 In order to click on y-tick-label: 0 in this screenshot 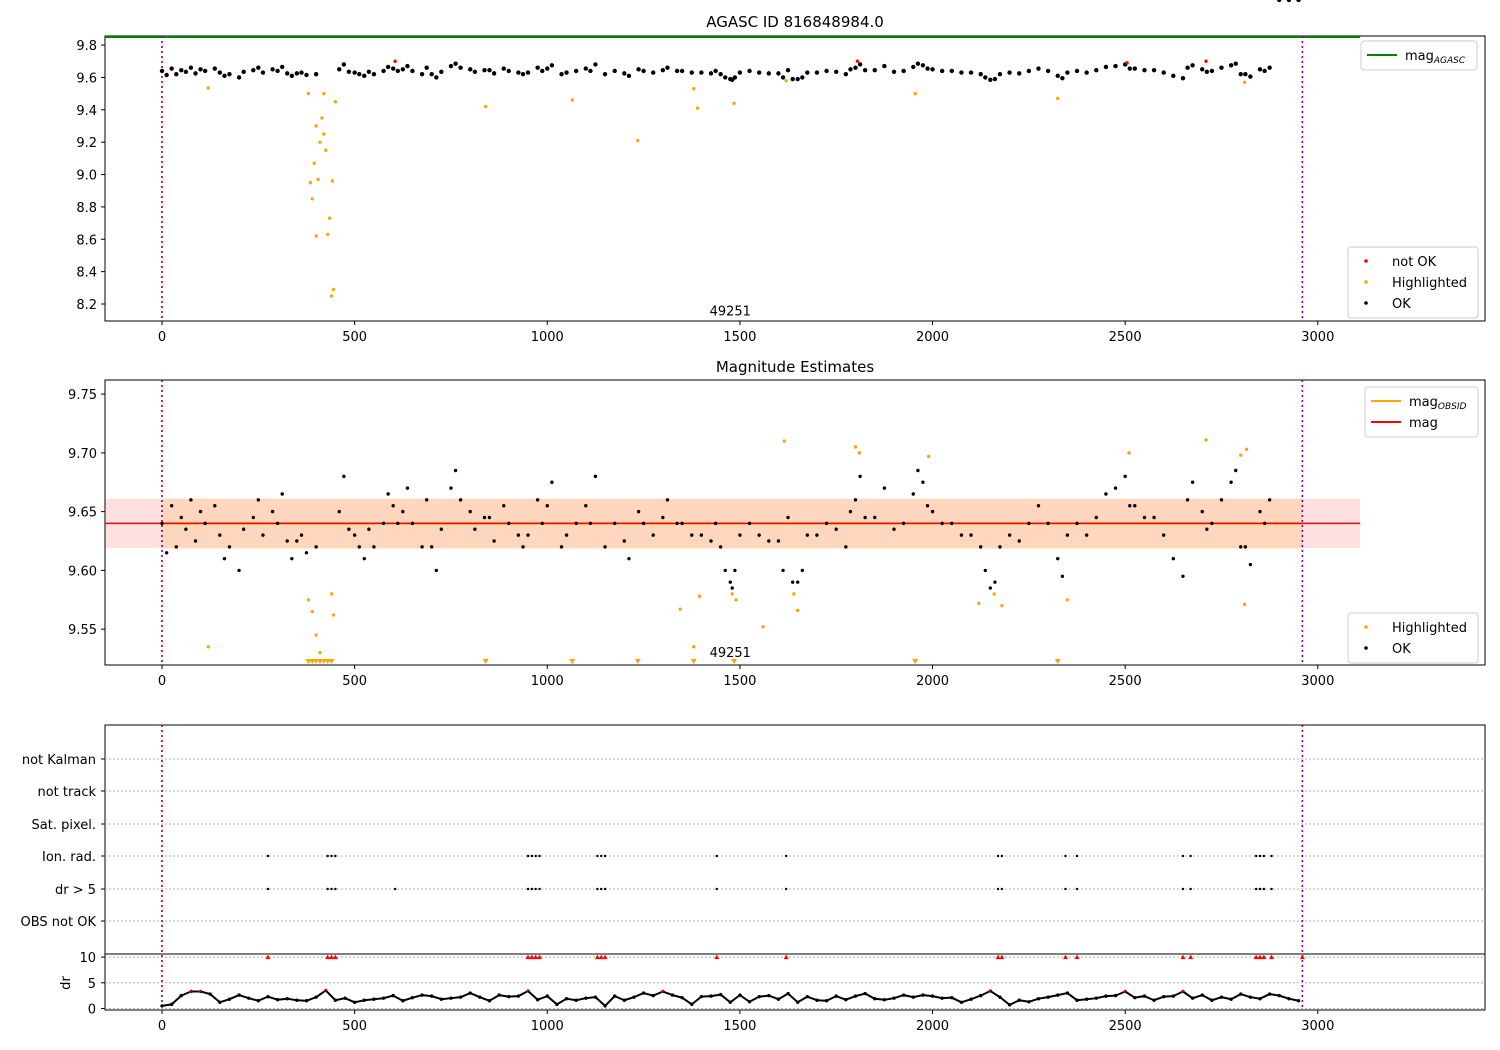, I will do `click(92, 1009)`.